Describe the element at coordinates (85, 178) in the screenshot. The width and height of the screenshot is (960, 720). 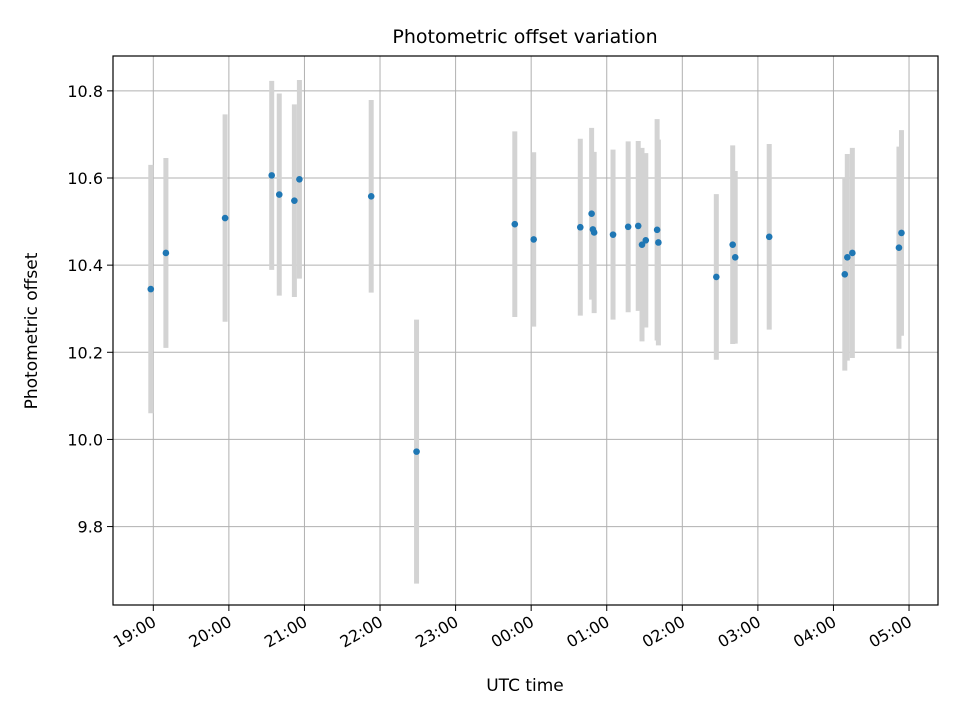
I see `y-tick-label: 10.6` at that location.